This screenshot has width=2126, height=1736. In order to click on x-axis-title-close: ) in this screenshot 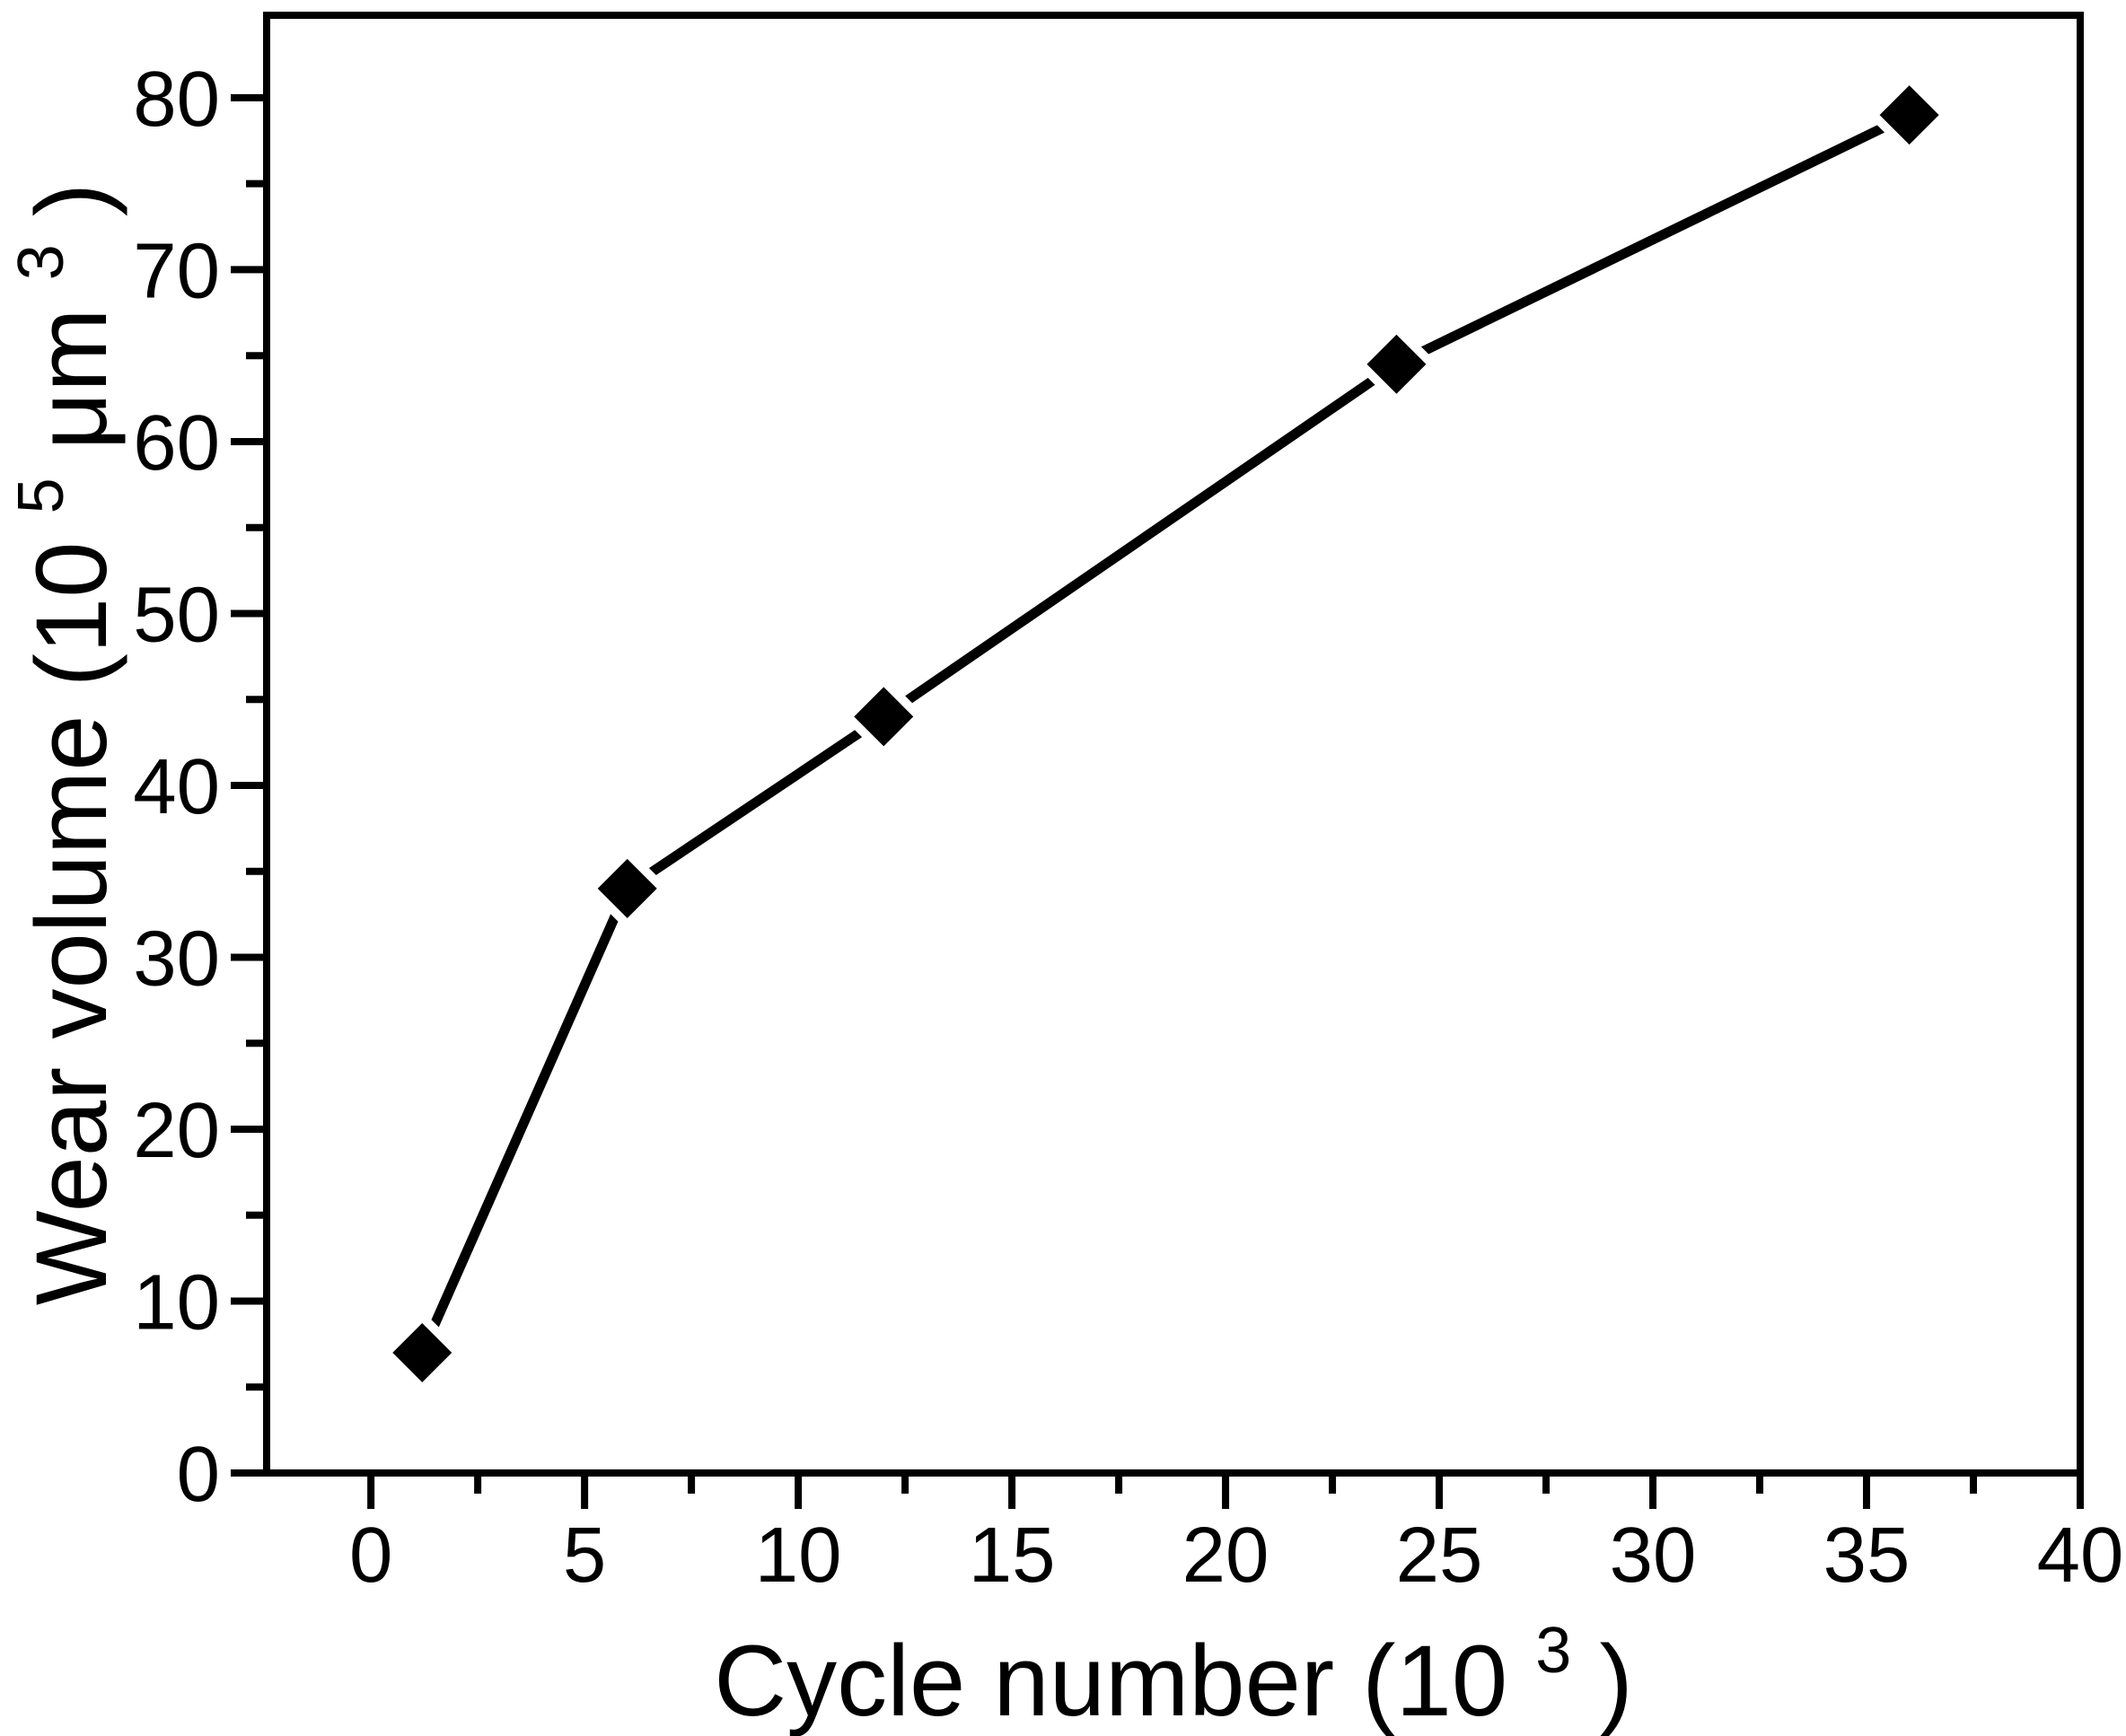, I will do `click(1616, 1681)`.